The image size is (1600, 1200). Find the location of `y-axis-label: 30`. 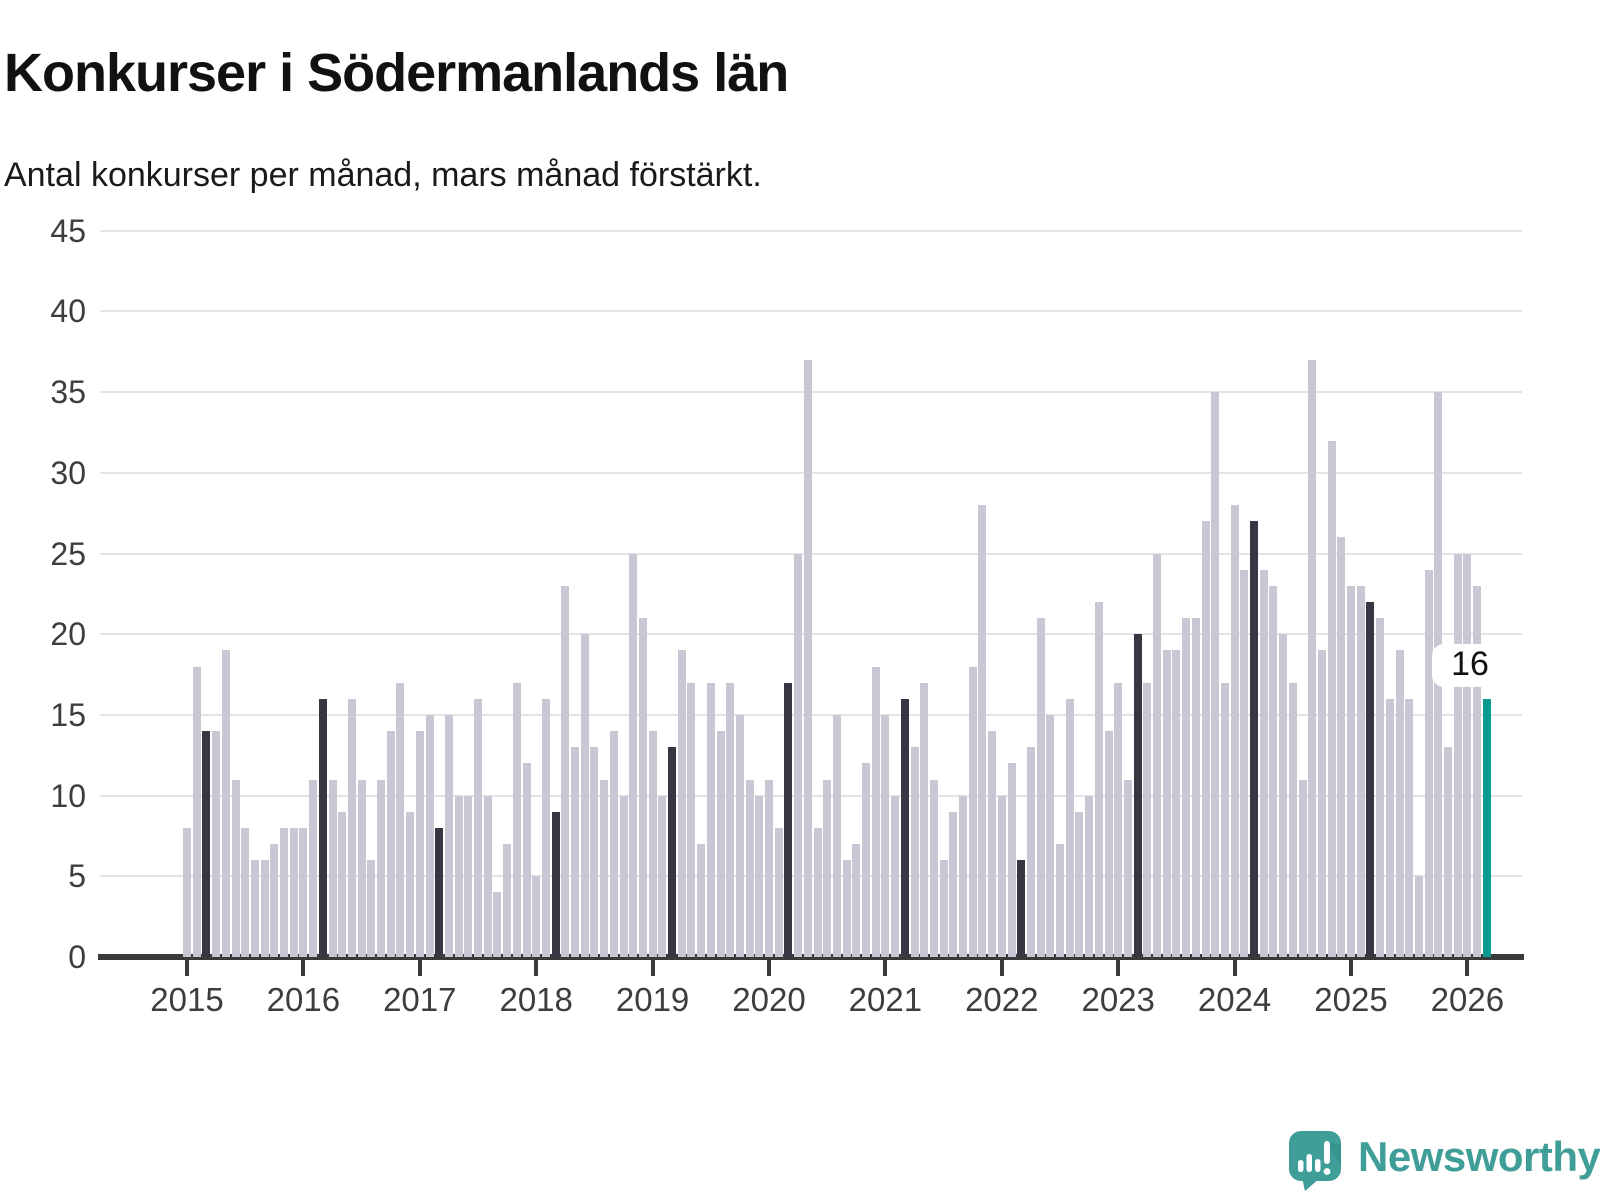

y-axis-label: 30 is located at coordinates (68, 472).